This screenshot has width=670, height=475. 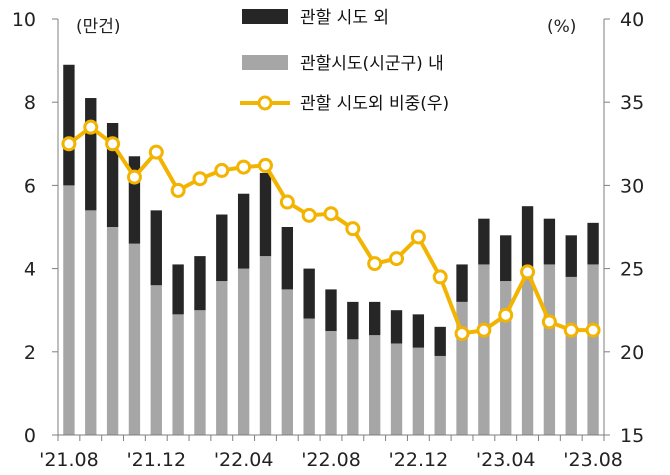 What do you see at coordinates (265, 345) in the screenshot?
I see `bar-inside-22.05` at bounding box center [265, 345].